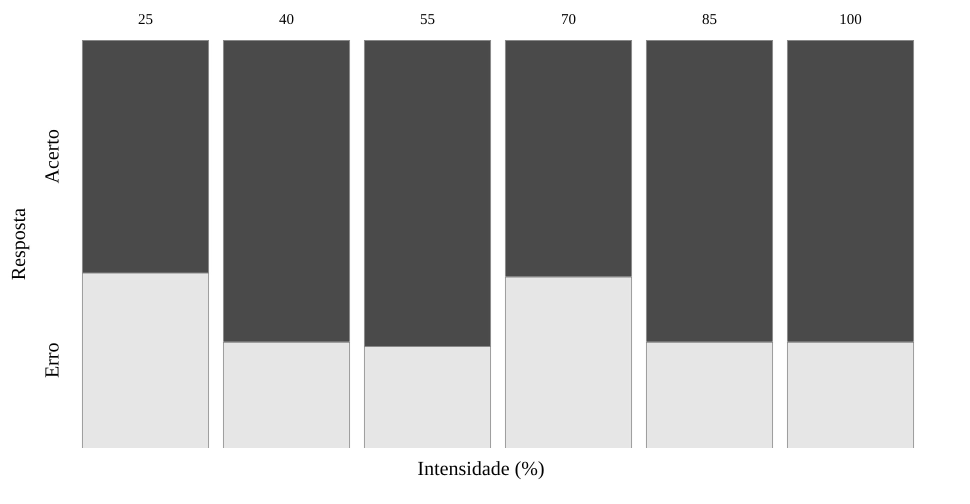 Image resolution: width=970 pixels, height=504 pixels. What do you see at coordinates (481, 469) in the screenshot?
I see `x-axis-title: Intensidade (%)` at bounding box center [481, 469].